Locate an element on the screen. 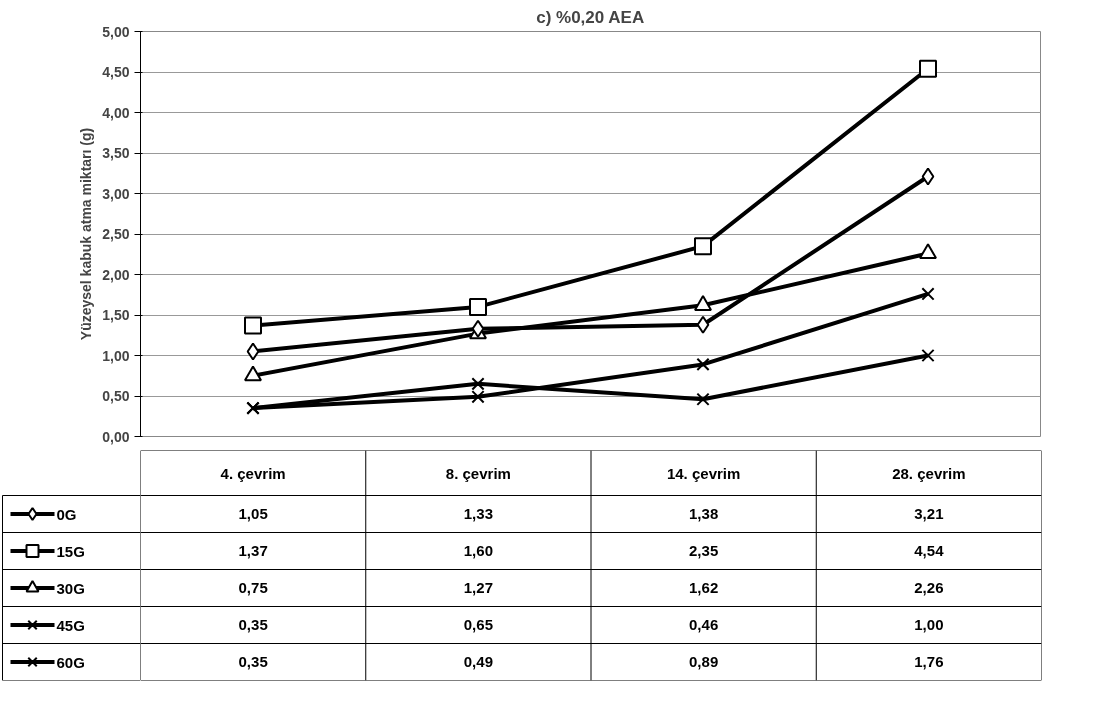  data-label: 2,35 is located at coordinates (704, 550).